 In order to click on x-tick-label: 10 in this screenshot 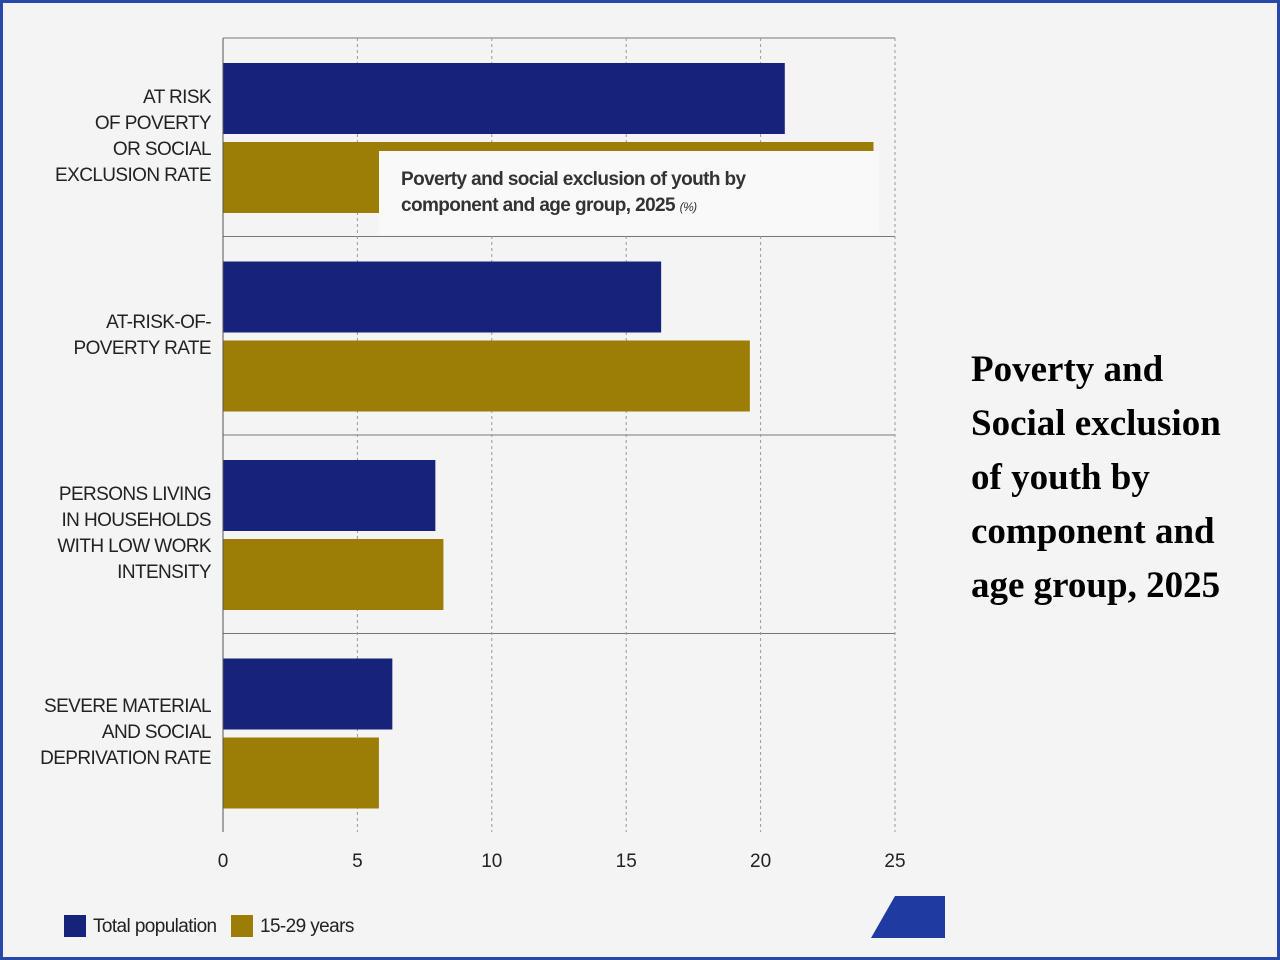, I will do `click(491, 861)`.